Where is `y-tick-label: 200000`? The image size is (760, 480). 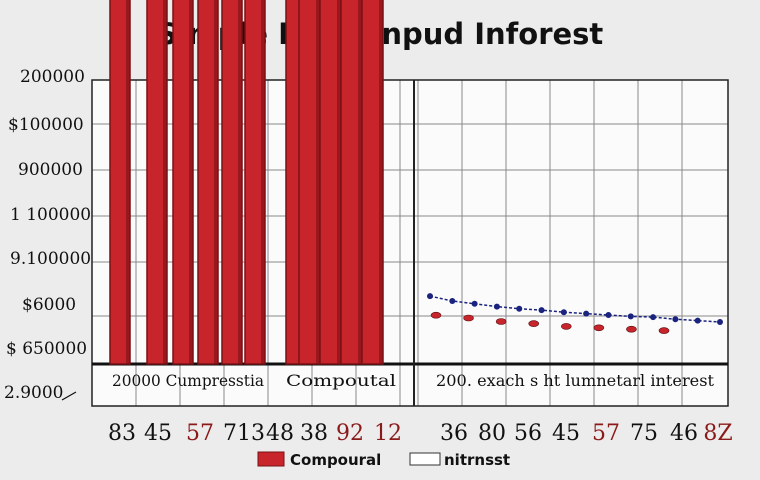
y-tick-label: 200000 is located at coordinates (52, 77).